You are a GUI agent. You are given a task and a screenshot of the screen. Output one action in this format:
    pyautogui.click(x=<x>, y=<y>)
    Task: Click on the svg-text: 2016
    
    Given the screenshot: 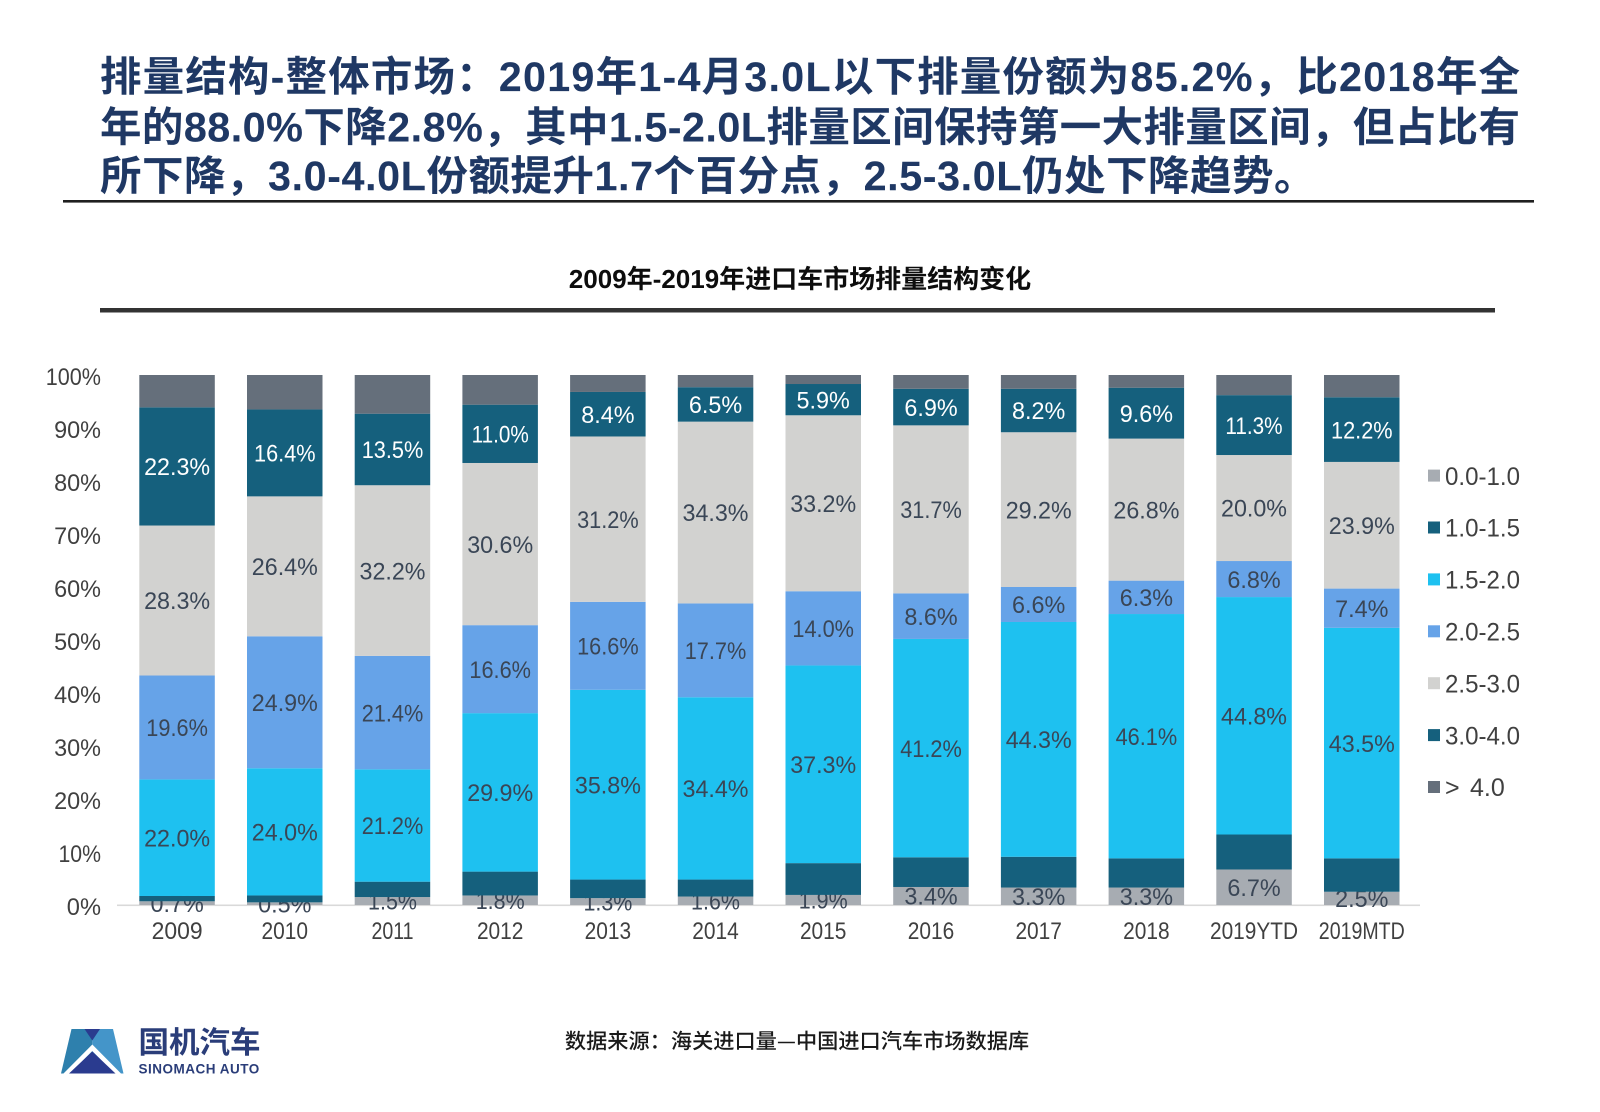 What is the action you would take?
    pyautogui.click(x=931, y=931)
    